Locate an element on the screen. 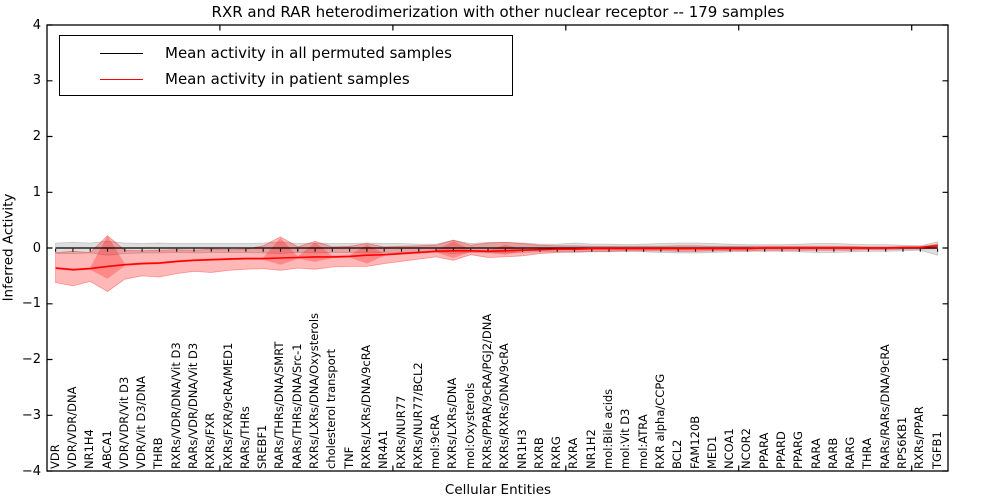 This screenshot has width=1000, height=500. x-tick-label: RARB is located at coordinates (832, 453).